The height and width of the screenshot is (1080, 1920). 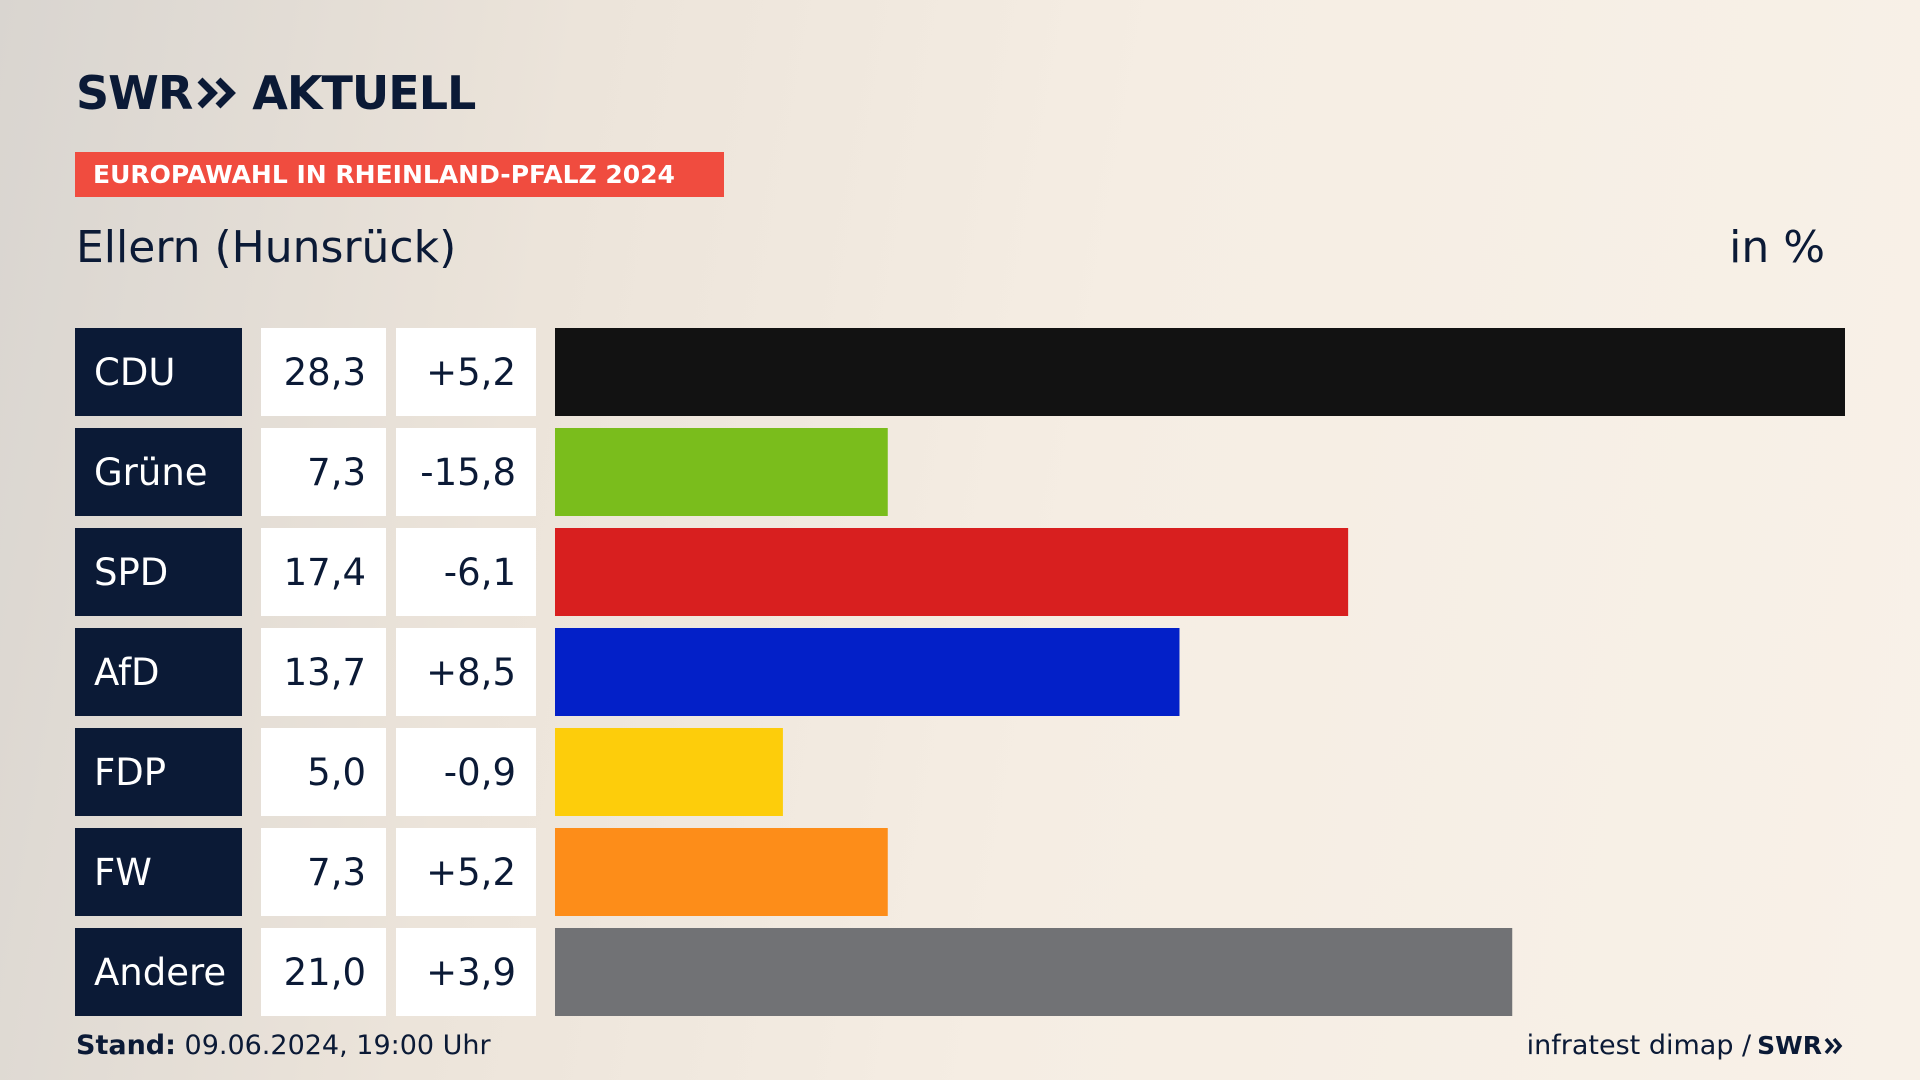 I want to click on logo-aktuell-text: AKTUELL, so click(x=364, y=93).